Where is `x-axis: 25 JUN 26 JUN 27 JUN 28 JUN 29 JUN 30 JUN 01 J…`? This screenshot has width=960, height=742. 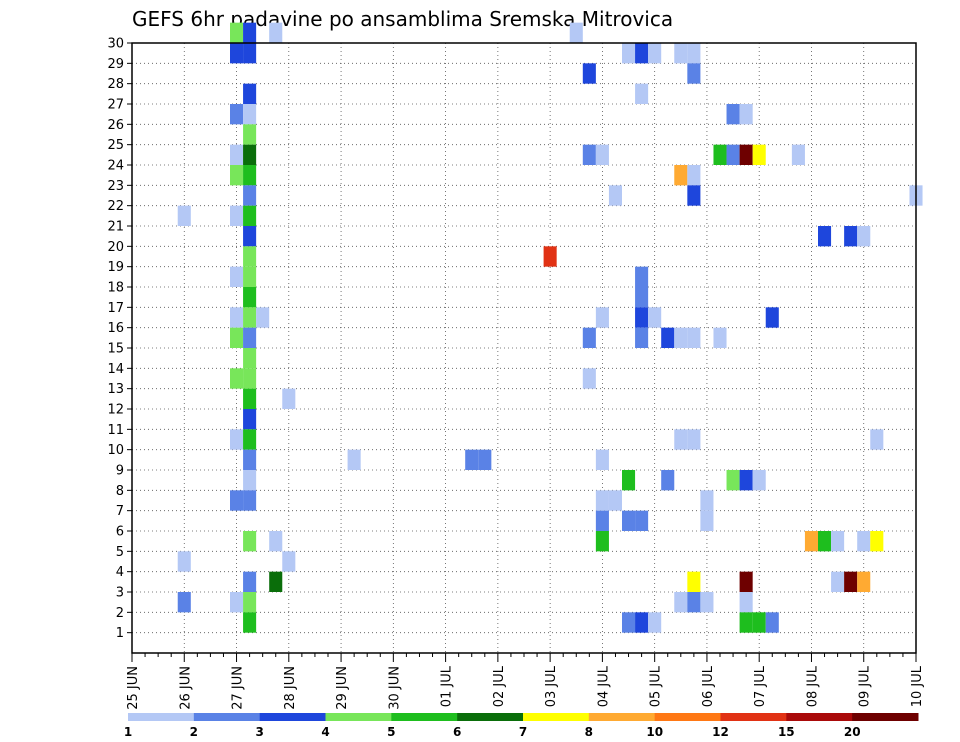 x-axis: 25 JUN 26 JUN 27 JUN 28 JUN 29 JUN 30 JUN 01 J… is located at coordinates (525, 681).